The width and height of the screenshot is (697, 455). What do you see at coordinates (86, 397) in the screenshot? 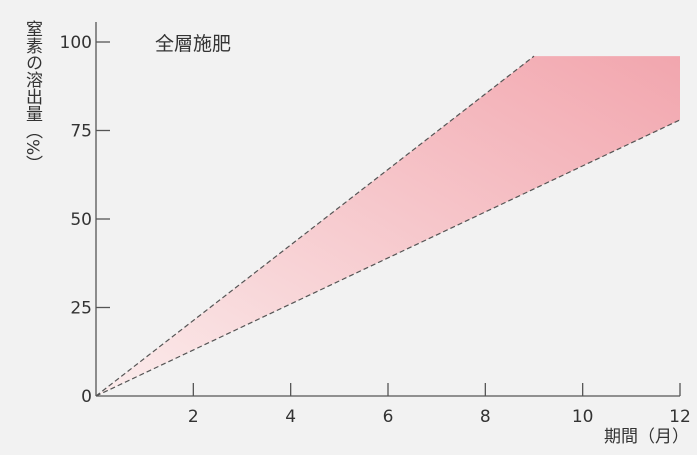
I see `y-tick-label: 0` at bounding box center [86, 397].